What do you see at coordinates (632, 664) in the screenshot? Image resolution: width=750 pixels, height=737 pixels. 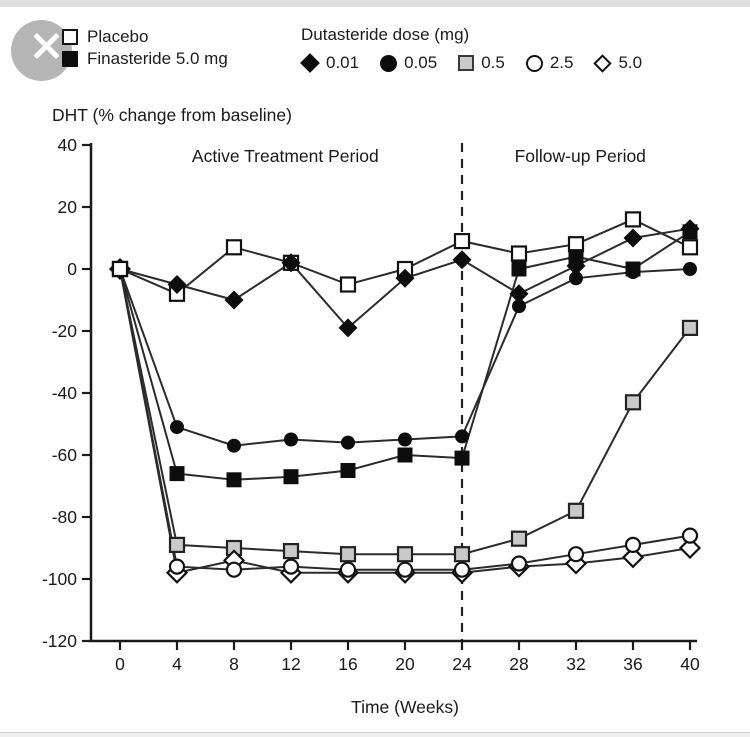 I see `svg-text: 36` at bounding box center [632, 664].